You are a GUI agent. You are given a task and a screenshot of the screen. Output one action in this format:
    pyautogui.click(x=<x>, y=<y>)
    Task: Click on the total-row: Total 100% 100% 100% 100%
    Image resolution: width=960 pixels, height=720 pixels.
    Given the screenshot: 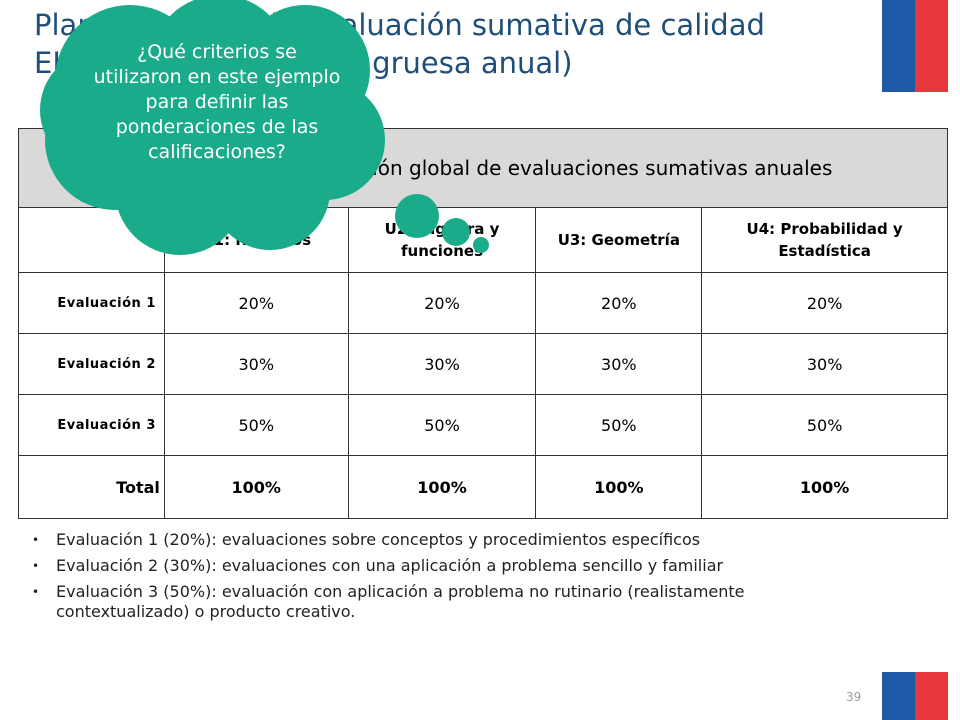 What is the action you would take?
    pyautogui.click(x=483, y=487)
    